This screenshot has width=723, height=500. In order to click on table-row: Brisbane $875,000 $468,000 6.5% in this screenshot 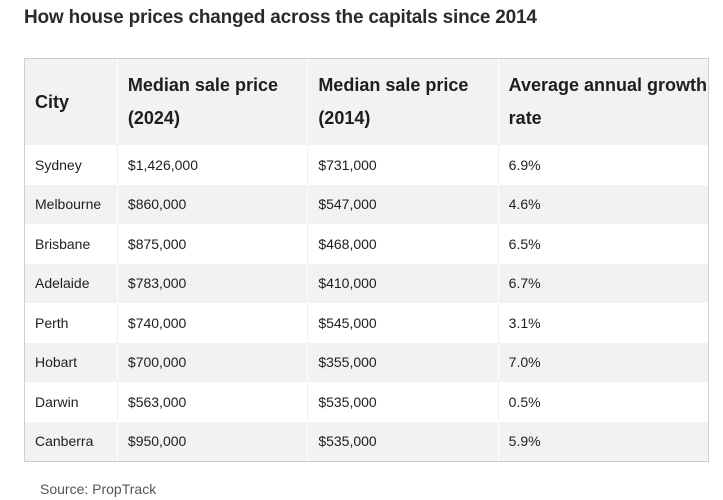, I will do `click(366, 244)`.